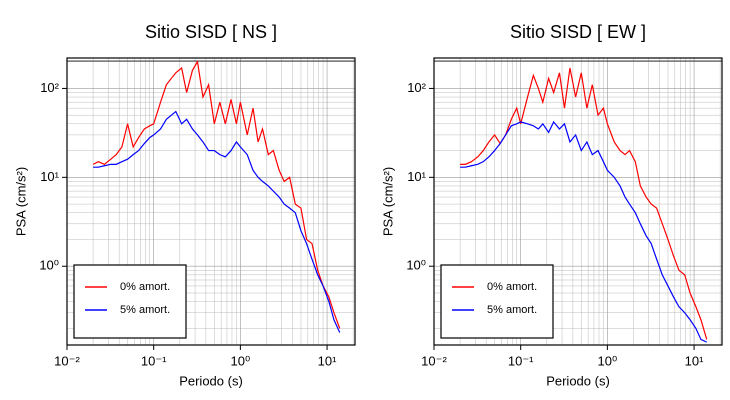 The image size is (730, 400). What do you see at coordinates (211, 32) in the screenshot?
I see `chart-title: Sitio SISD [ NS ]` at bounding box center [211, 32].